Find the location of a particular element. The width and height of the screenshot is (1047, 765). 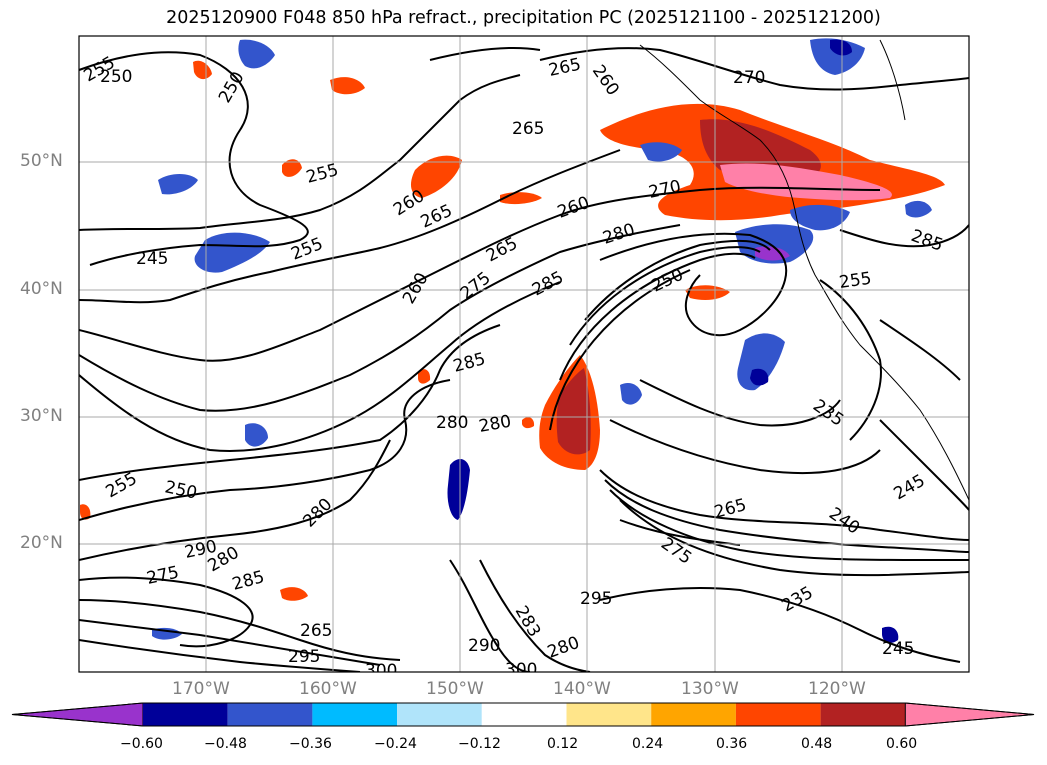

colorbar-outline is located at coordinates (523, 714).